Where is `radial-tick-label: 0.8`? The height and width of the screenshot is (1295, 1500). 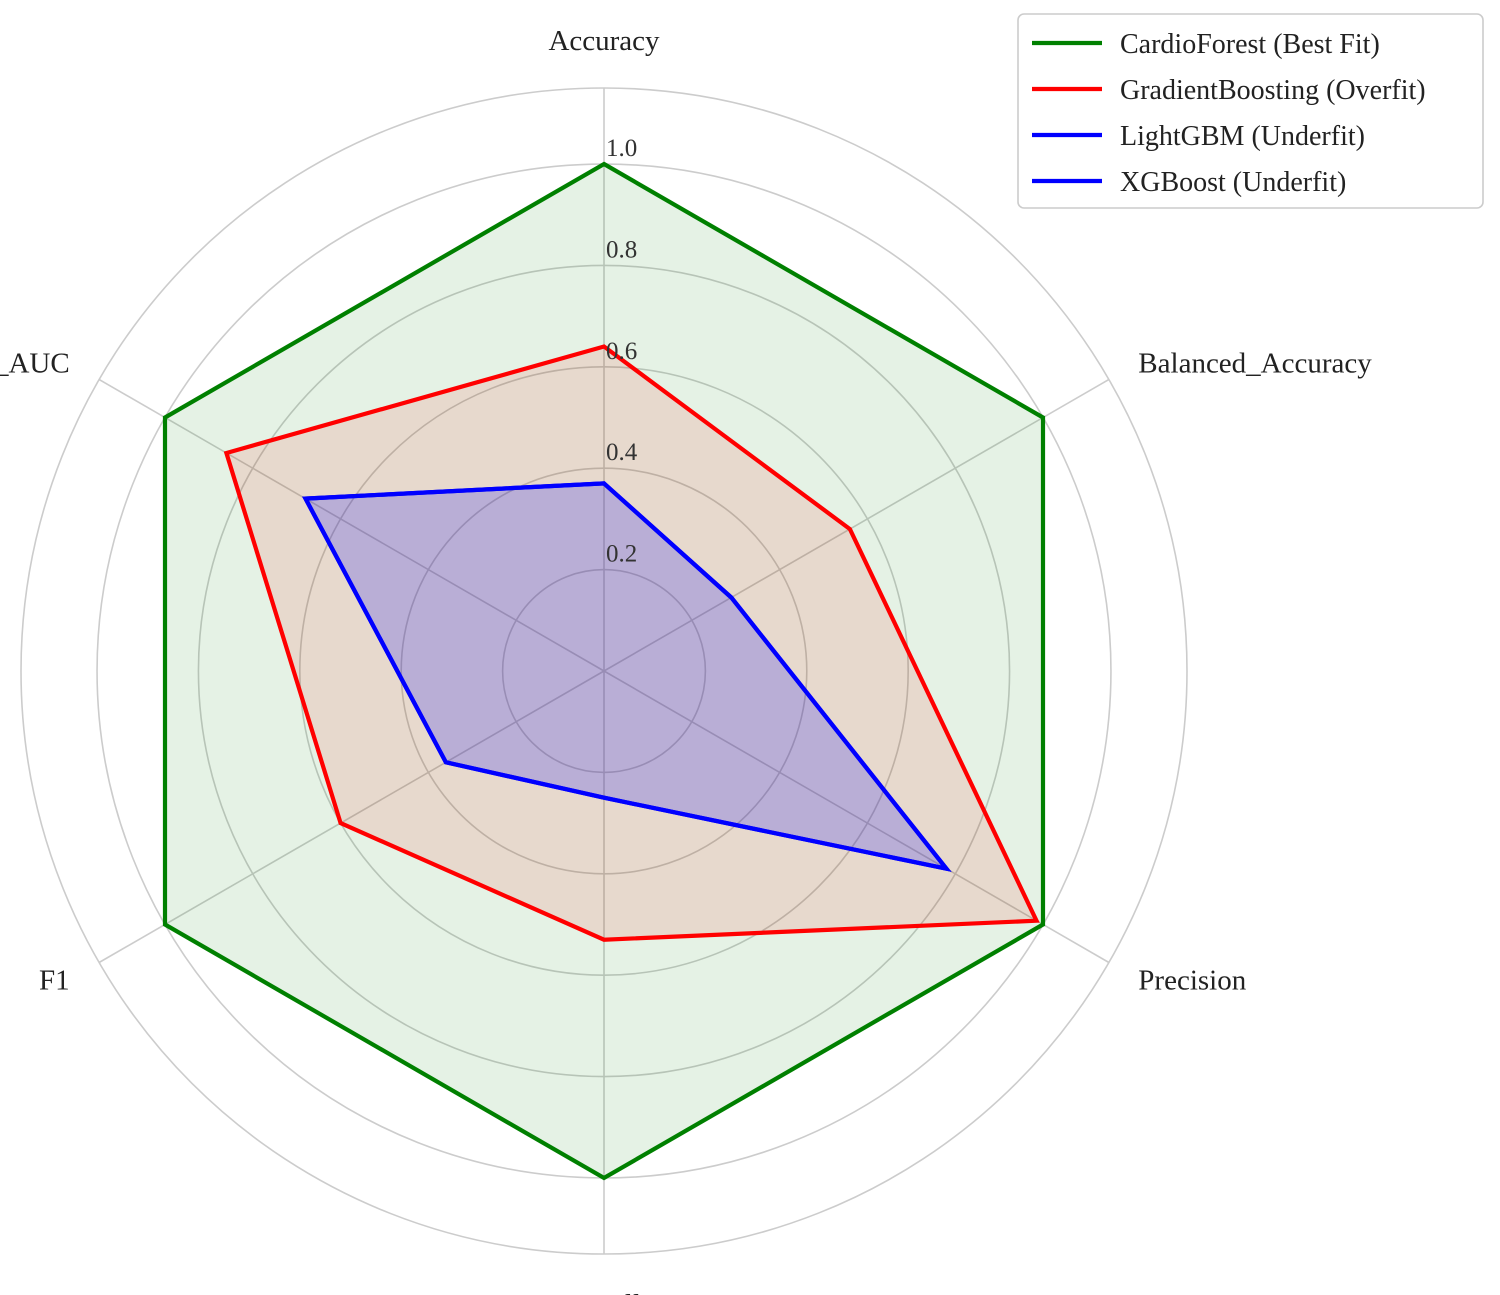 radial-tick-label: 0.8 is located at coordinates (621, 249).